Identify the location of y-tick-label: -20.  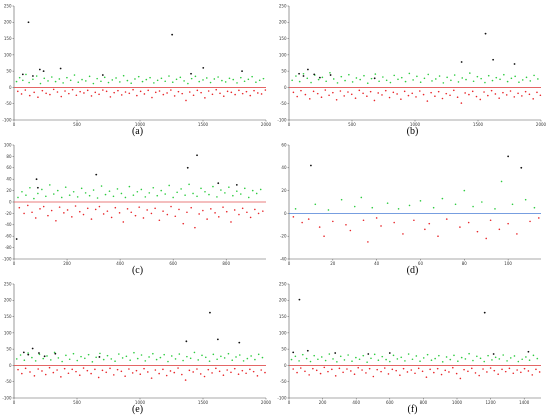
(283, 236).